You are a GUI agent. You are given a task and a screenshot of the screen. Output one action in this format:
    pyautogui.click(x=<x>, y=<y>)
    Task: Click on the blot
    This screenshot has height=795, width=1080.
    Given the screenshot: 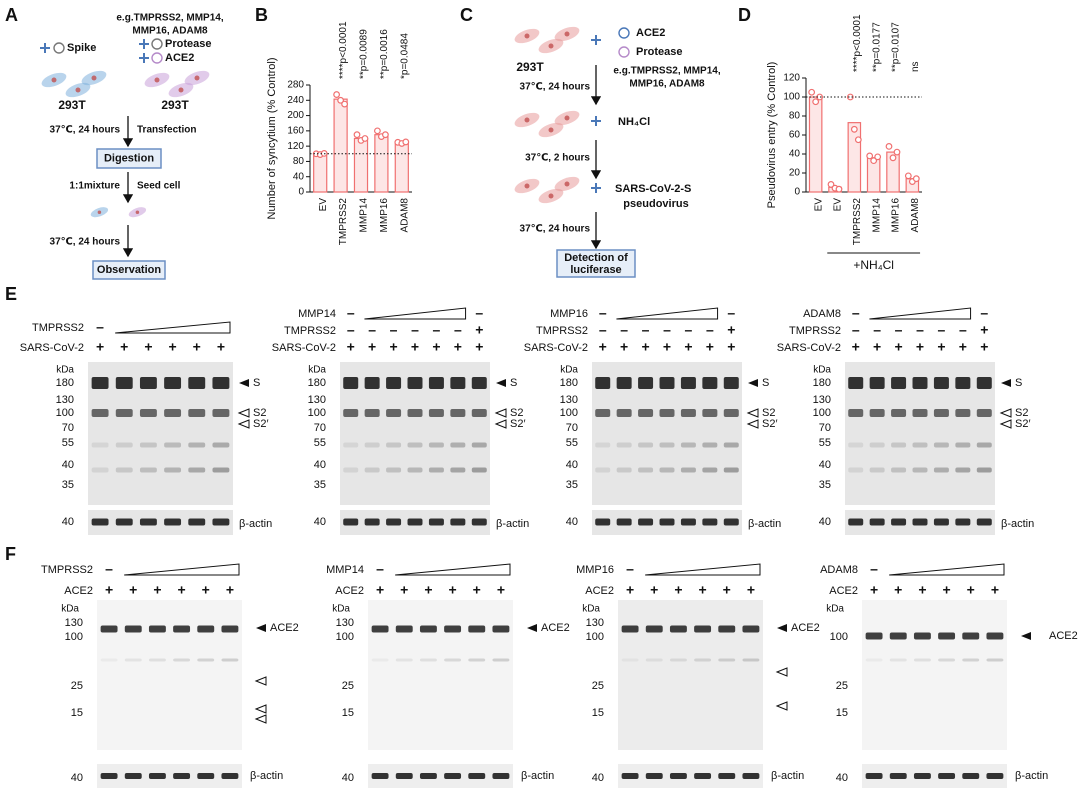 What is the action you would take?
    pyautogui.click(x=169, y=675)
    